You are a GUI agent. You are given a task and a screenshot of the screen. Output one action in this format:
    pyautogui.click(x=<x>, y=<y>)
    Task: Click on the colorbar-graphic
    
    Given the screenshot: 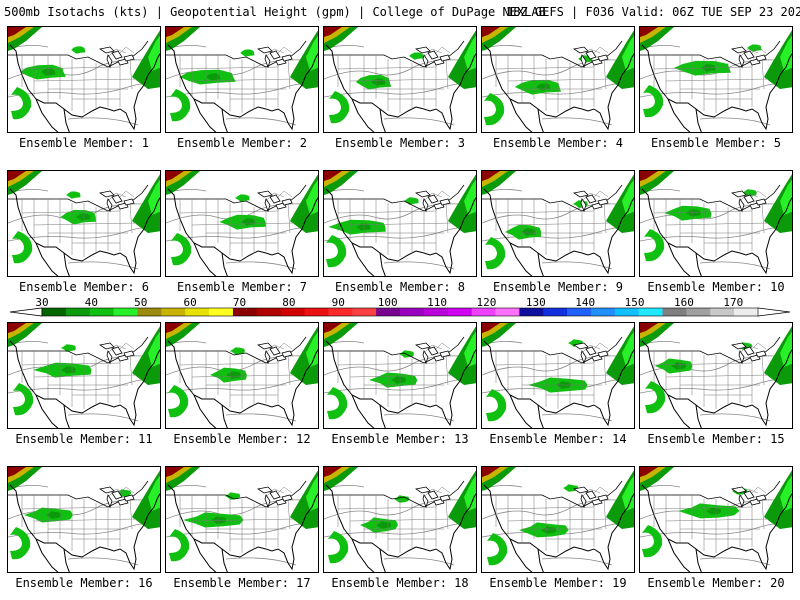 What is the action you would take?
    pyautogui.click(x=400, y=312)
    